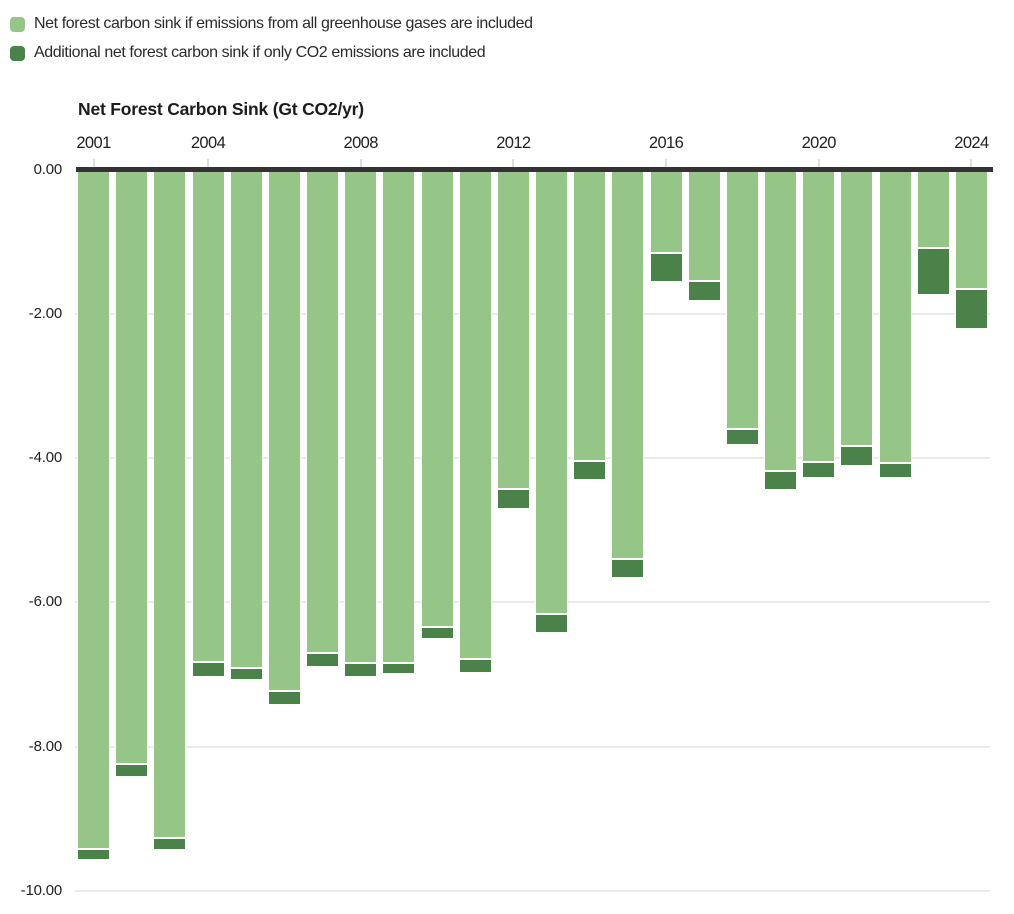  Describe the element at coordinates (41, 890) in the screenshot. I see `y-axis-tick-label: -10.00` at that location.